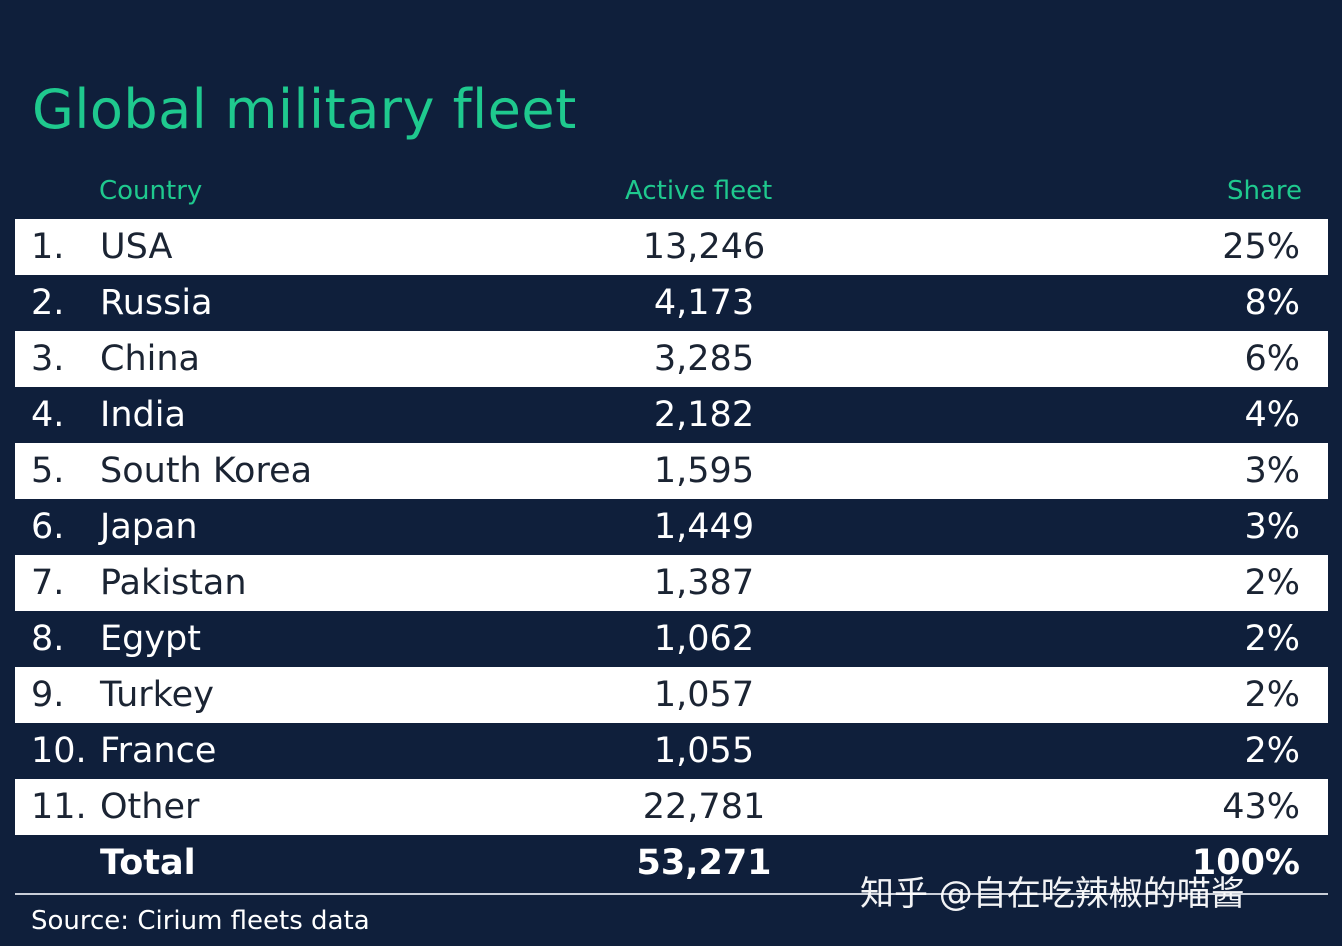 The width and height of the screenshot is (1342, 946). What do you see at coordinates (1245, 863) in the screenshot?
I see `total-share: 100%` at bounding box center [1245, 863].